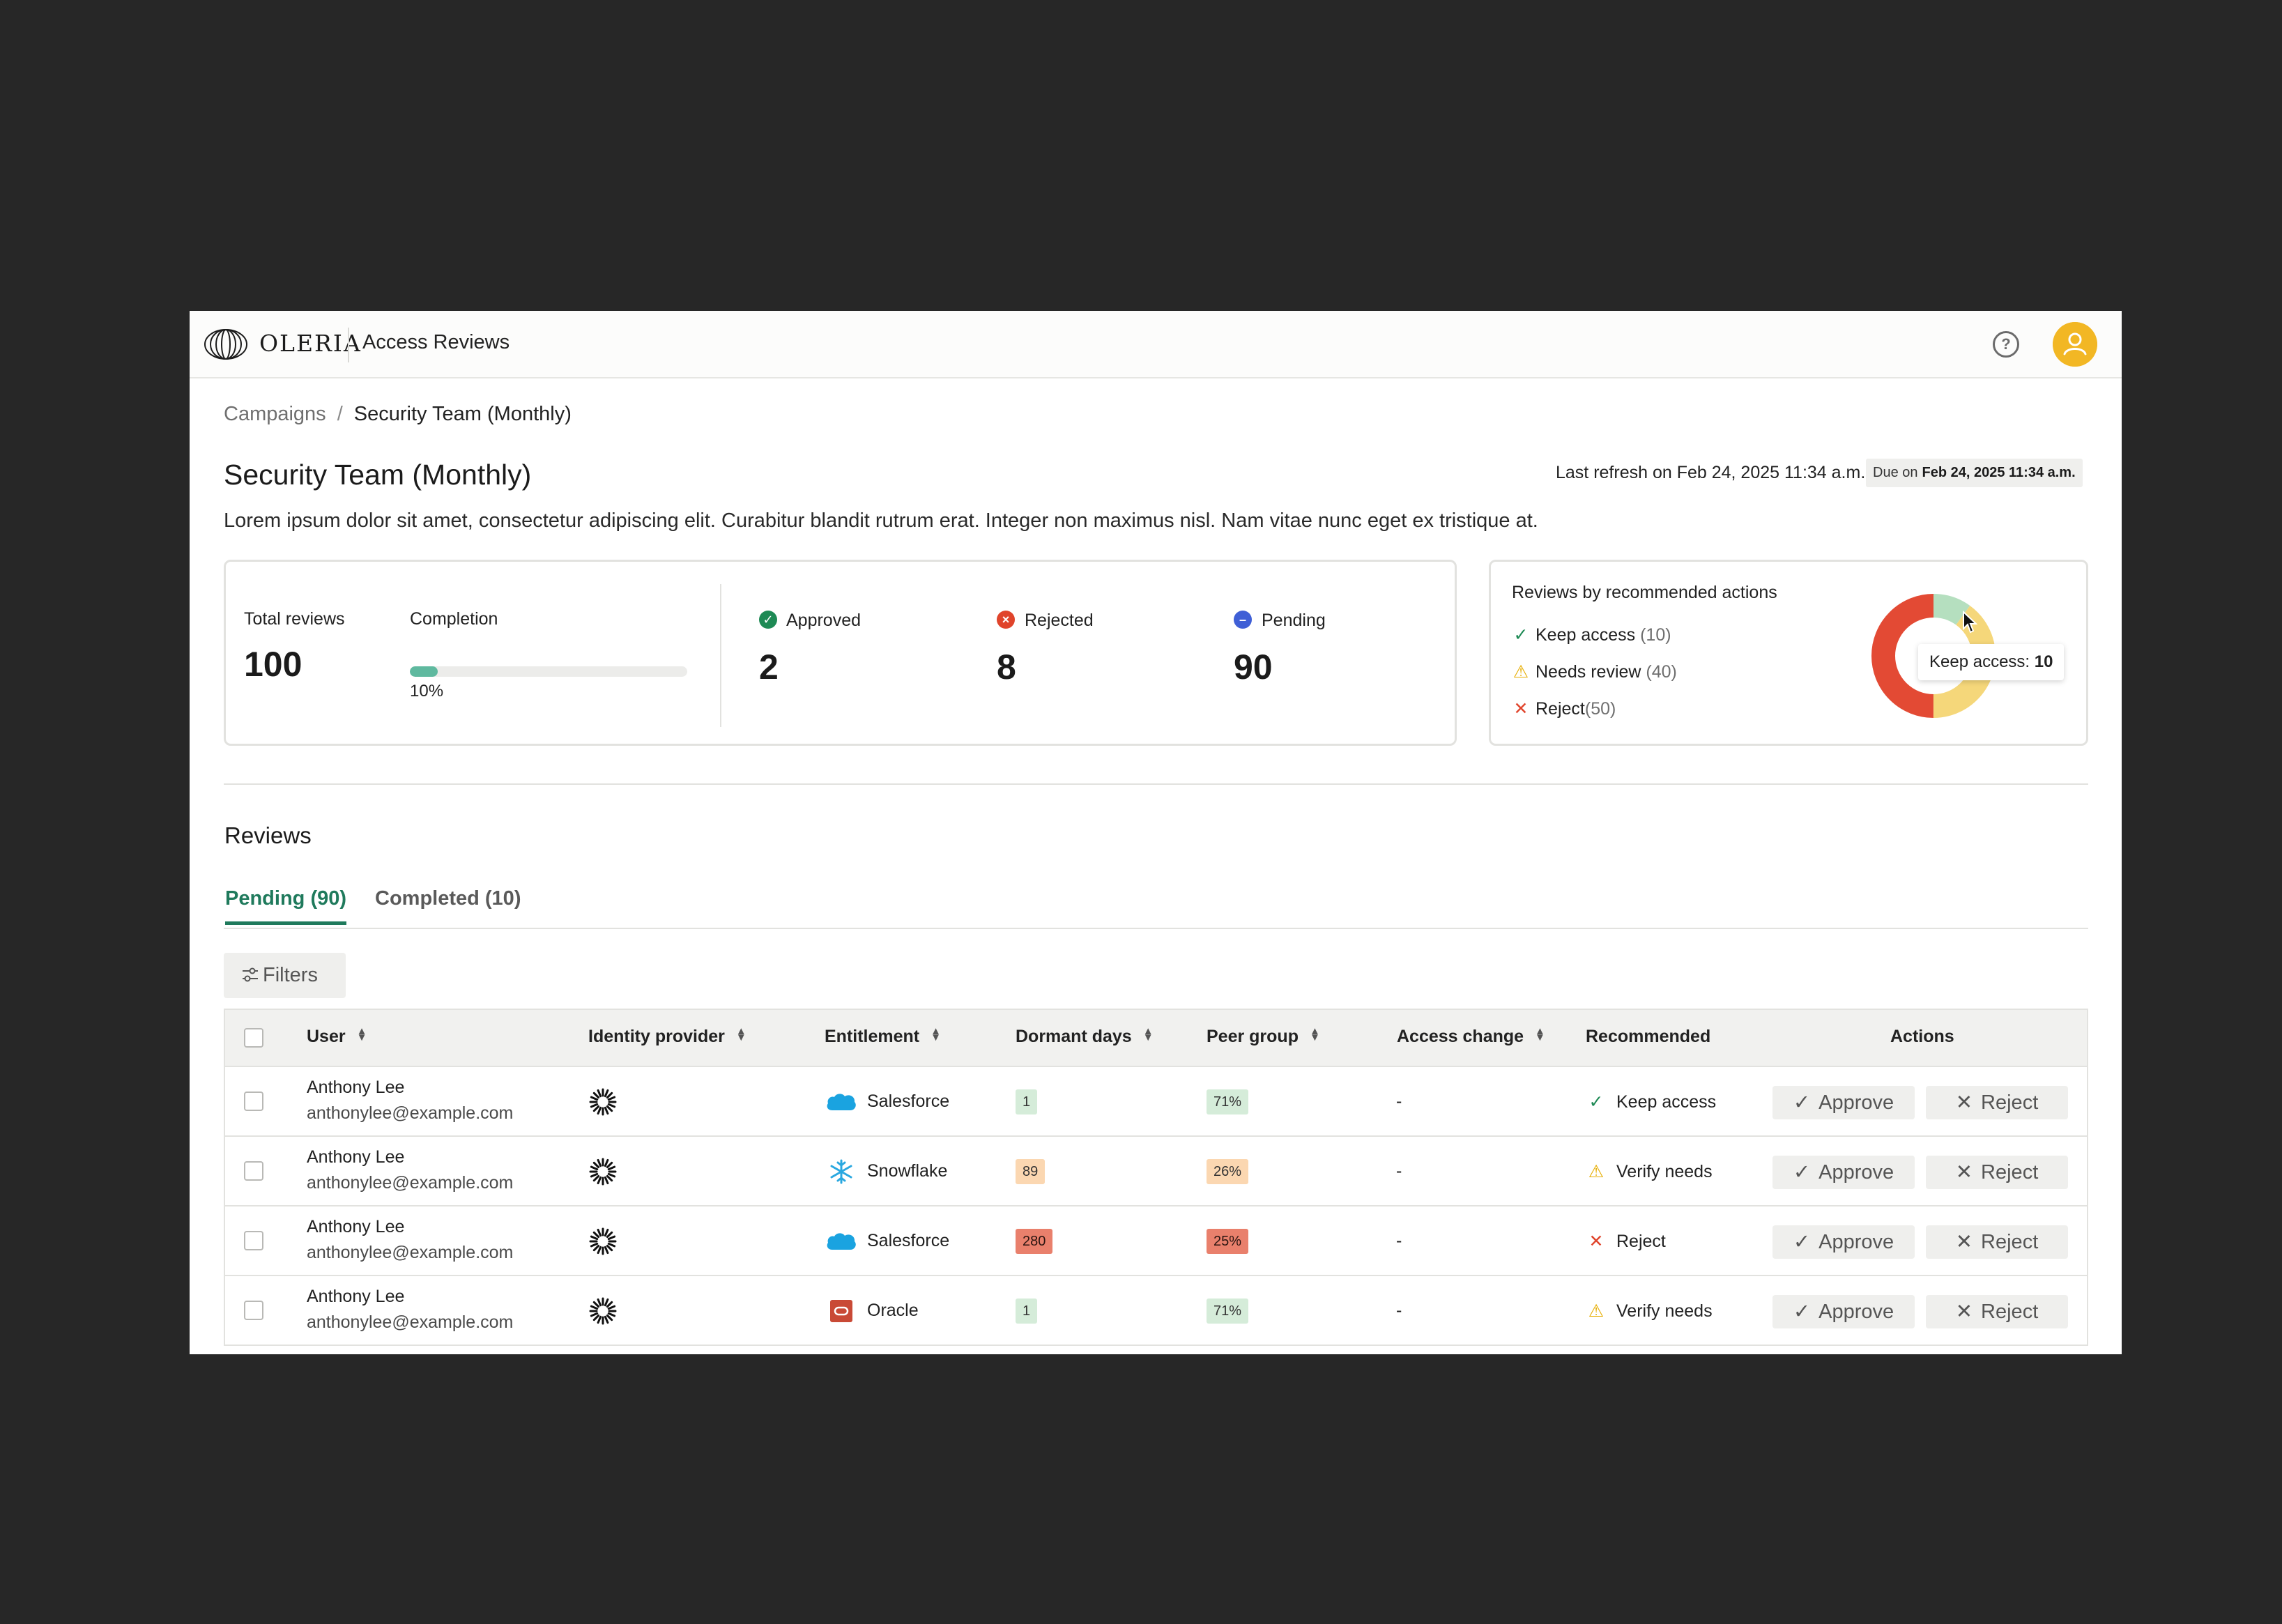  I want to click on col-user: User ▲ ▼, so click(337, 1036).